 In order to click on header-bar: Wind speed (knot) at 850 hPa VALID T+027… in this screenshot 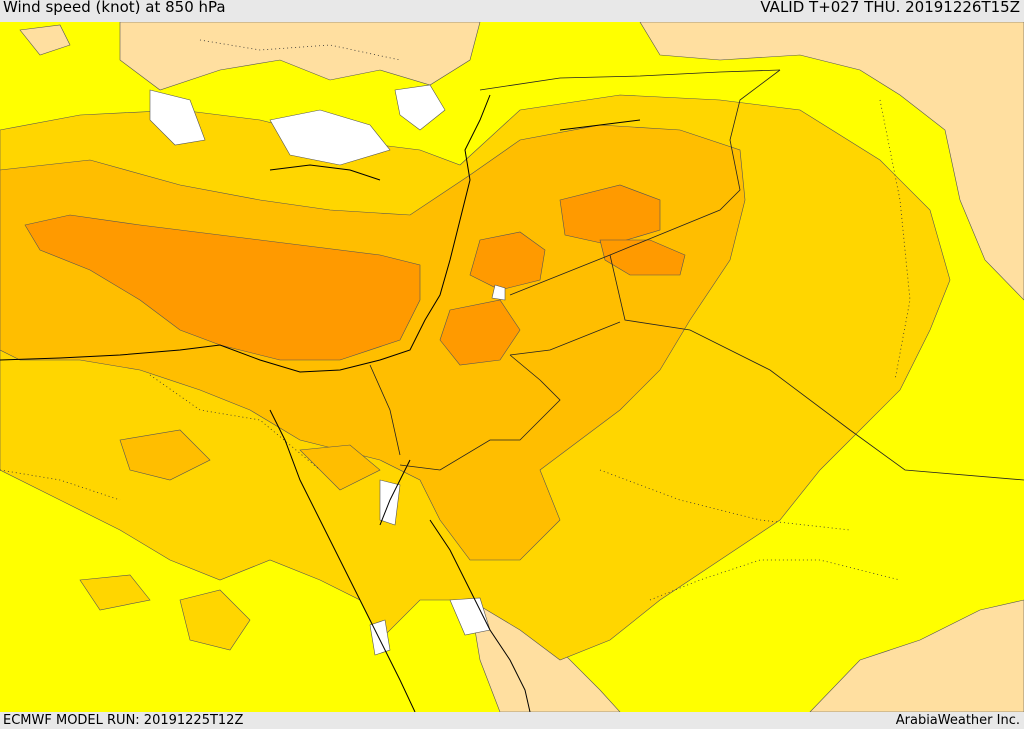, I will do `click(512, 11)`.